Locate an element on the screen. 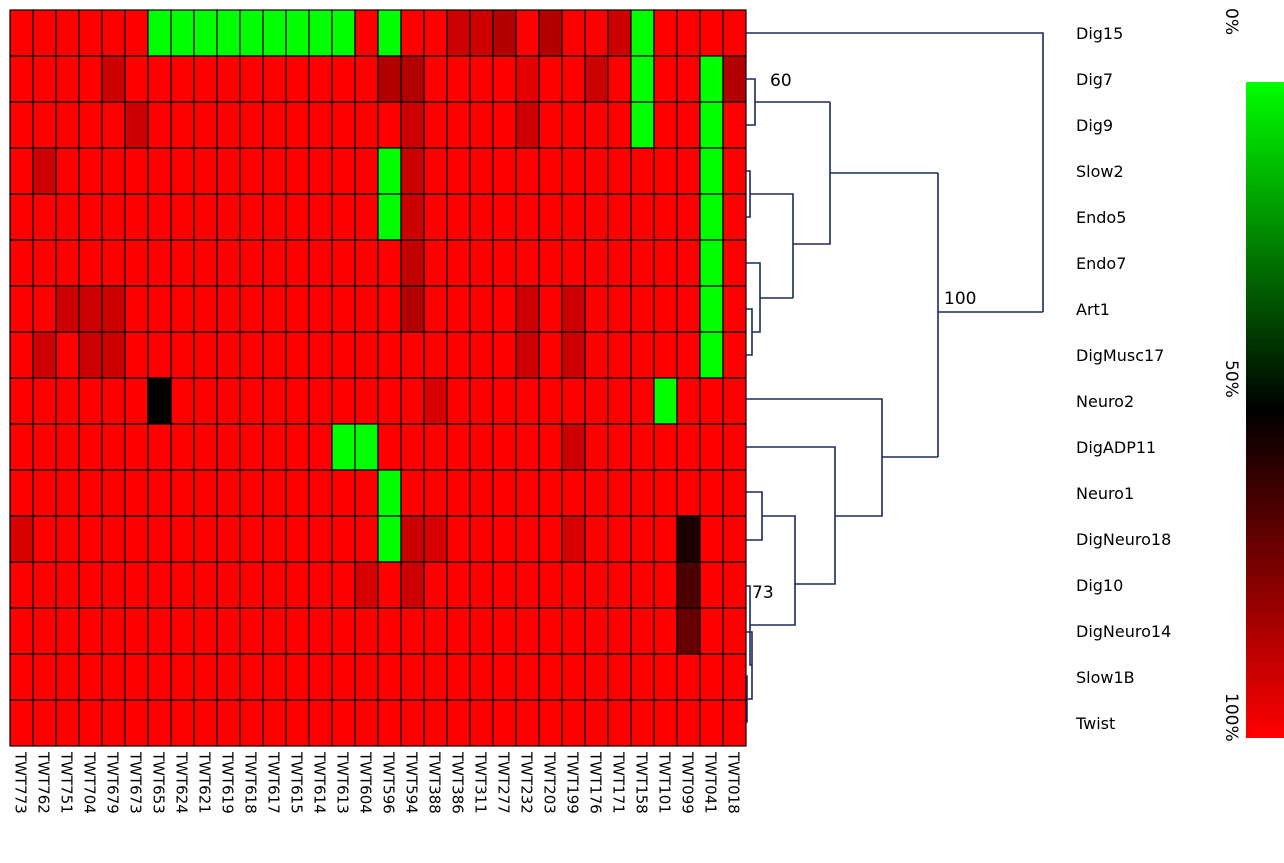 Image resolution: width=1284 pixels, height=863 pixels. heatmap-cell-Dig7-TWT158 is located at coordinates (642, 79).